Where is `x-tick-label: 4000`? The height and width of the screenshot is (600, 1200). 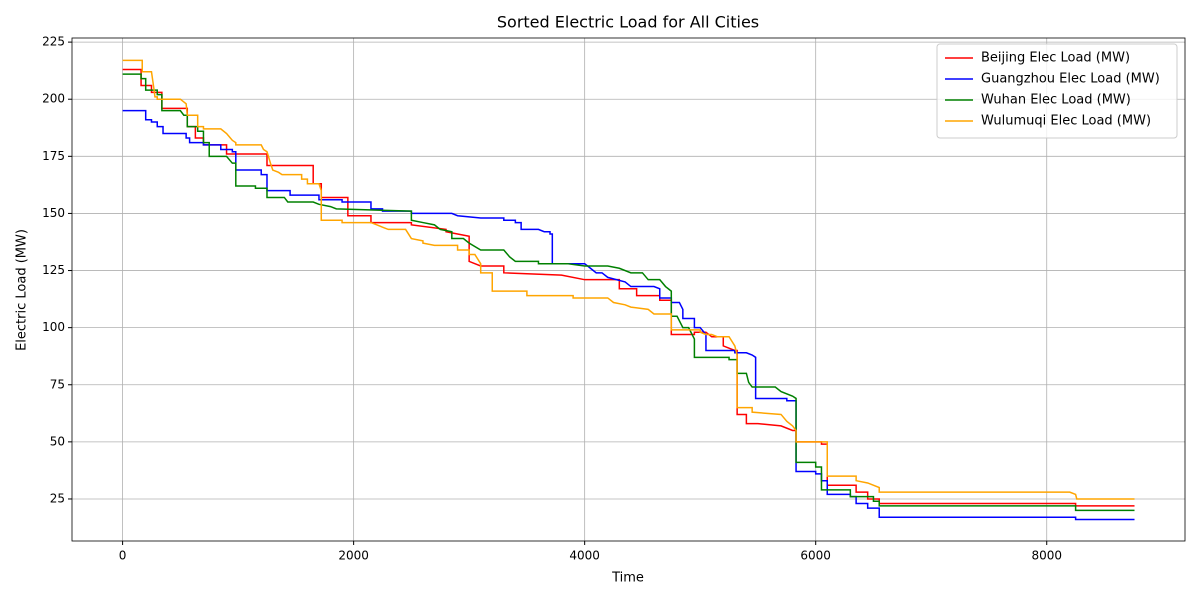 x-tick-label: 4000 is located at coordinates (584, 556).